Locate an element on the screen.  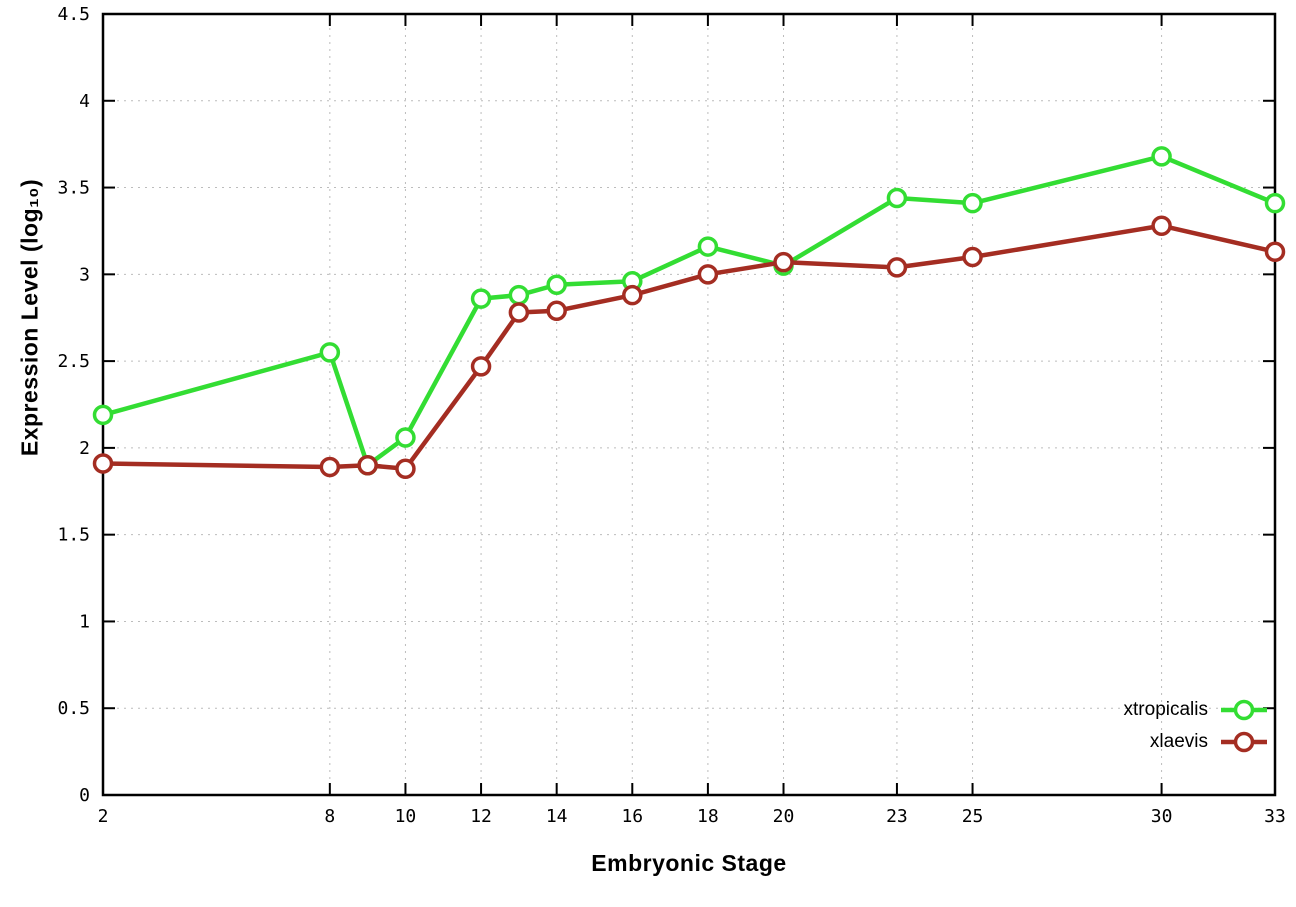
svg-text: 25 is located at coordinates (973, 816).